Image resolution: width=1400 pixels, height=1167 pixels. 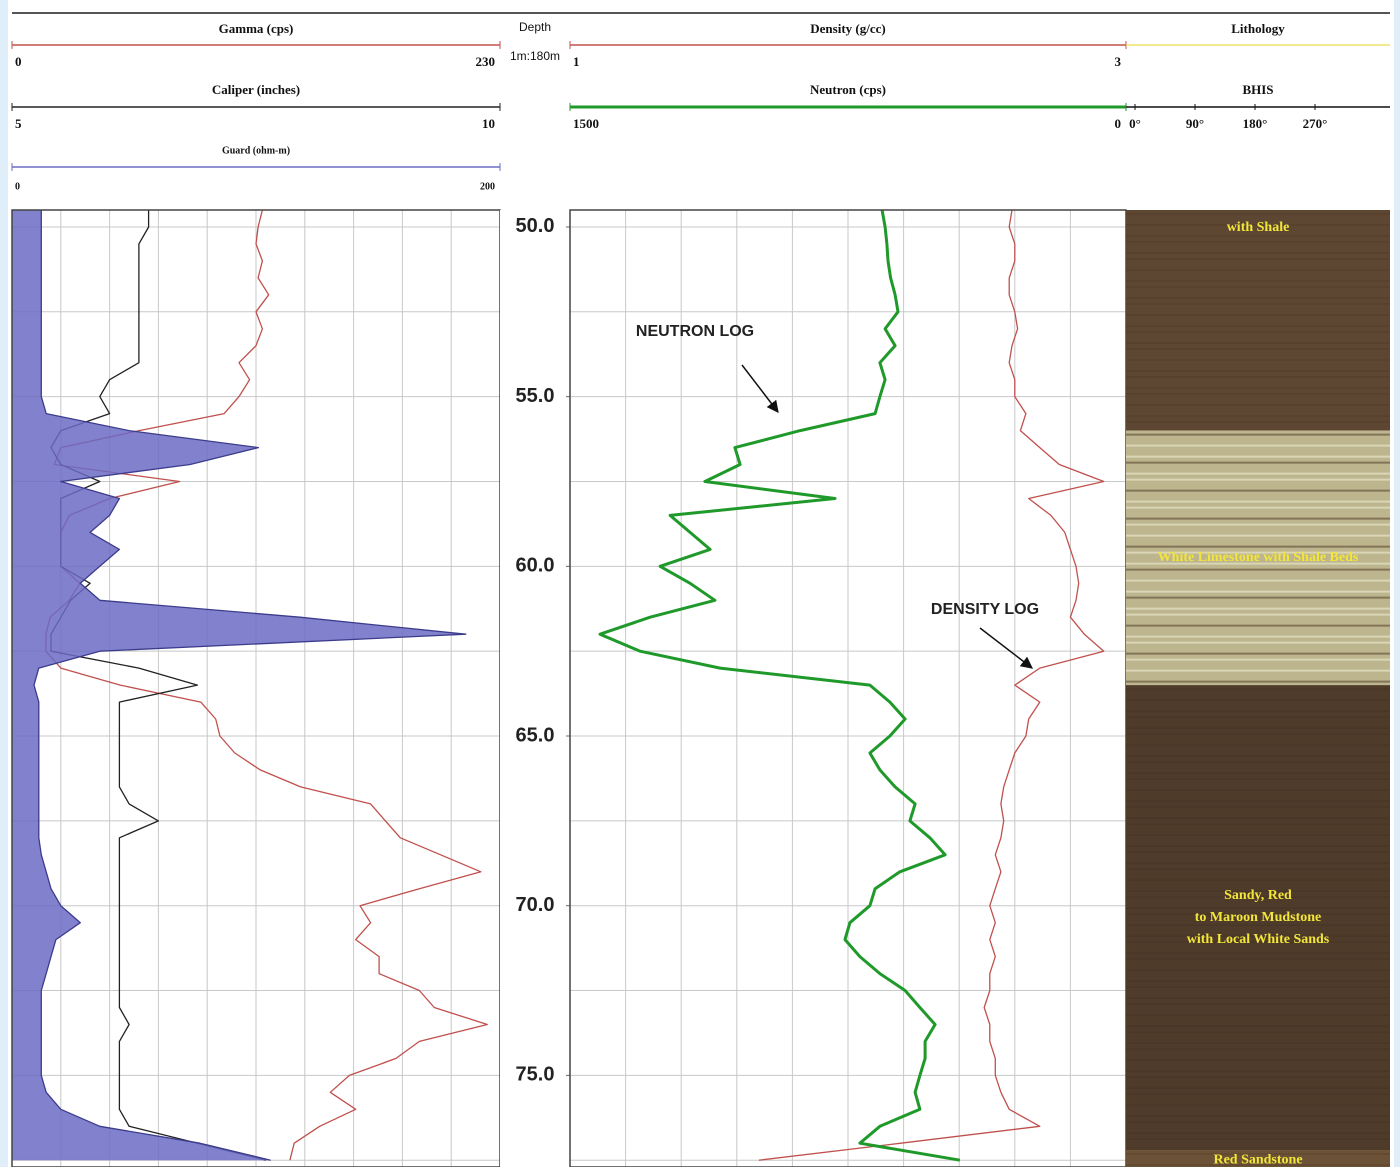 I want to click on depth-label: 50.0, so click(x=535, y=226).